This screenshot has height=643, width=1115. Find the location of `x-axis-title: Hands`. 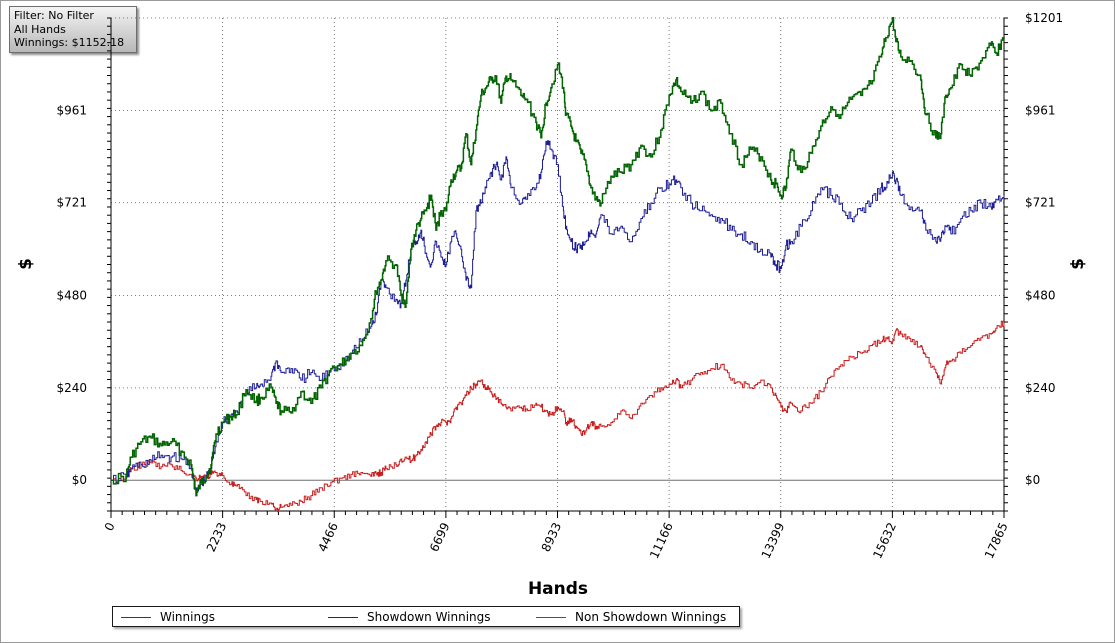

x-axis-title: Hands is located at coordinates (558, 589).